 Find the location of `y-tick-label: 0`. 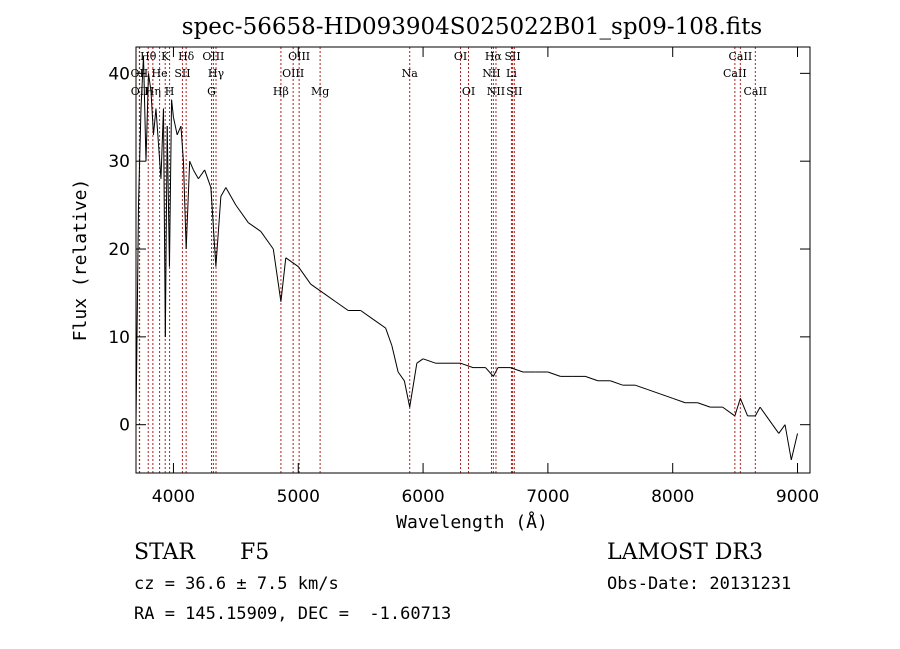

y-tick-label: 0 is located at coordinates (124, 426).